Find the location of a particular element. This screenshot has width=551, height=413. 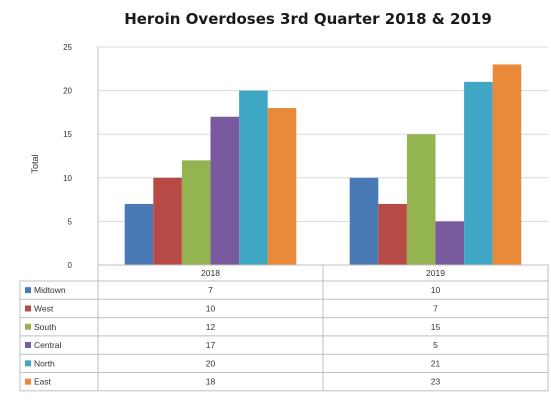

legend-key-midtown is located at coordinates (28, 290).